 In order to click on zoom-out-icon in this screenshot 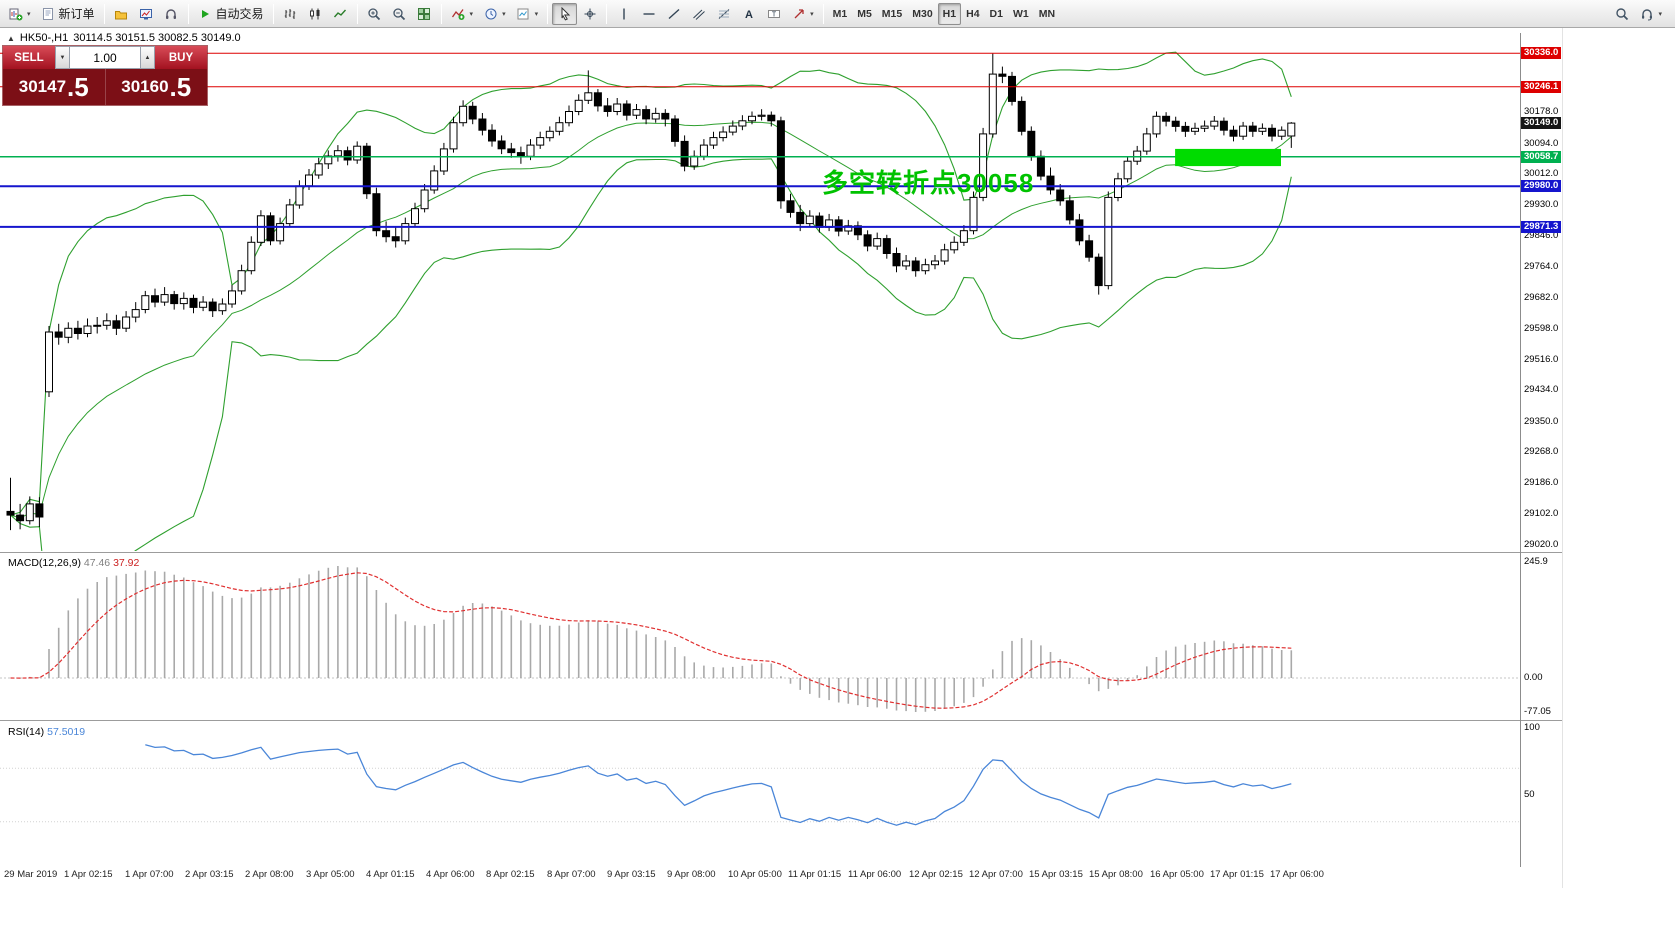, I will do `click(399, 13)`.